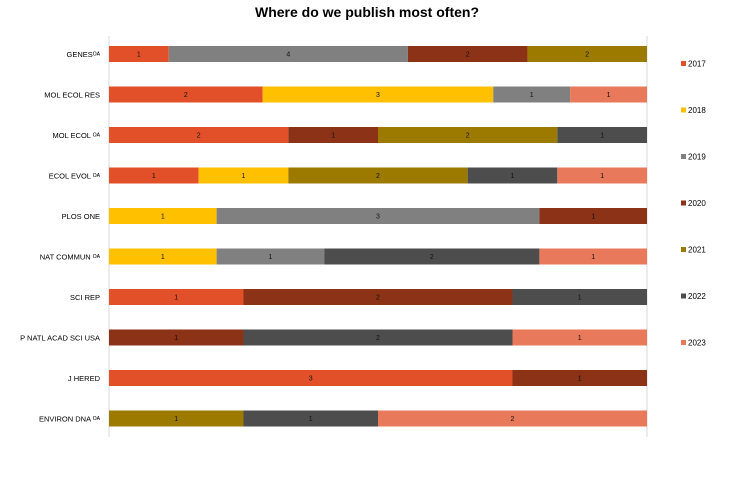 This screenshot has height=480, width=734. What do you see at coordinates (75, 176) in the screenshot?
I see `category-label: ECOL EVOL ᴼᴬ` at bounding box center [75, 176].